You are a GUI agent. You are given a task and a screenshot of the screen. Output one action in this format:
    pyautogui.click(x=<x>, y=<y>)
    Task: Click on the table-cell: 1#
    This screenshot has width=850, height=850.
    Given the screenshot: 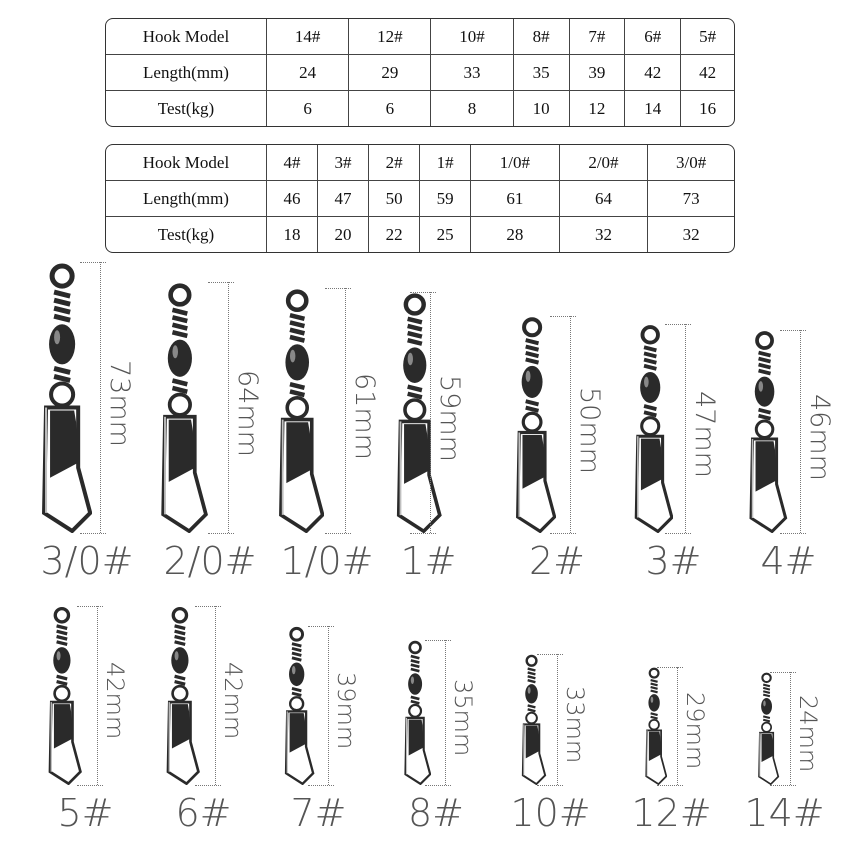 What is the action you would take?
    pyautogui.click(x=446, y=163)
    